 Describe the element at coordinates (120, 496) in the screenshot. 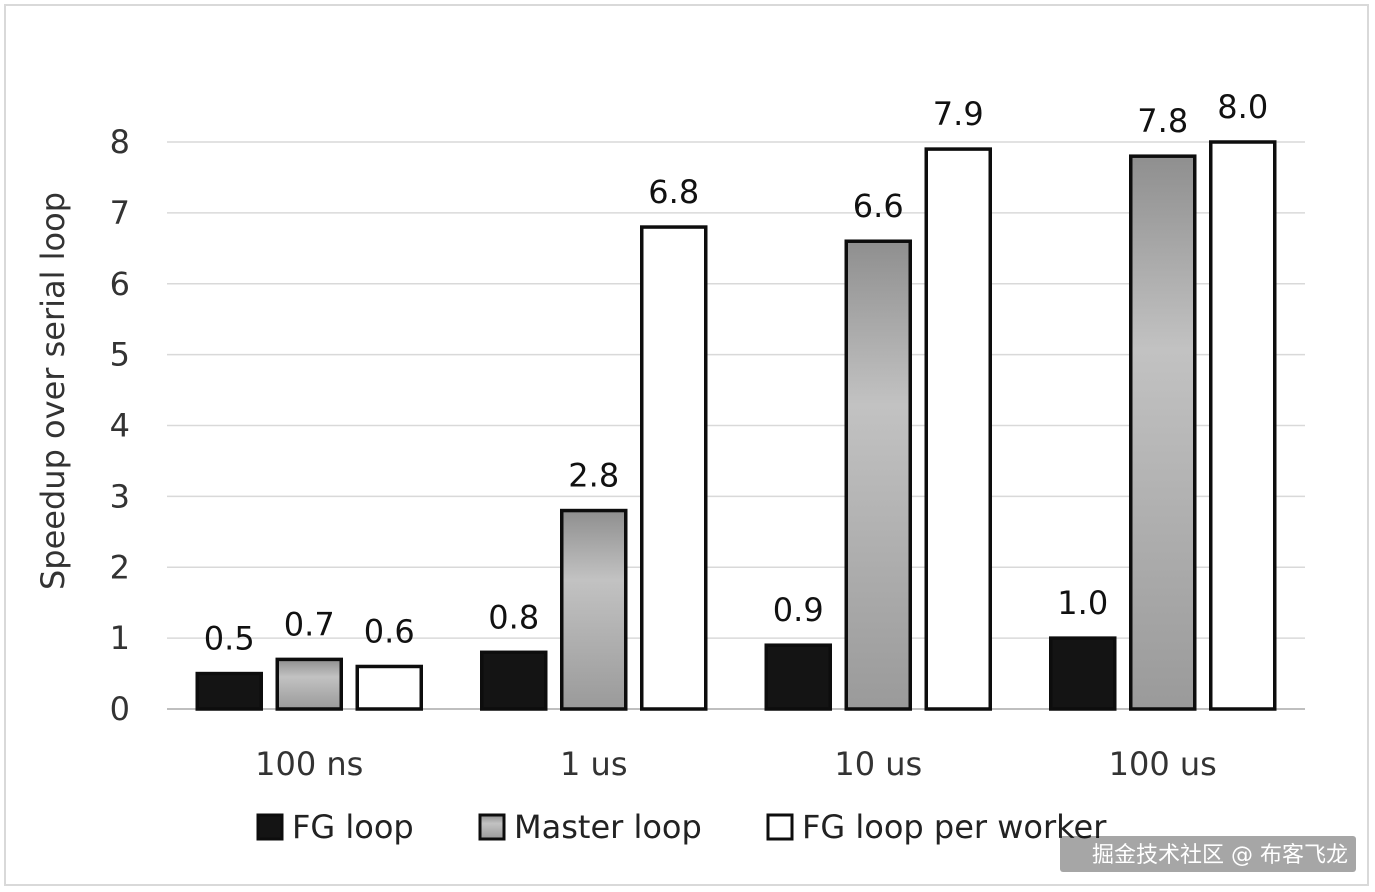

I see `y-tick-label: 3` at that location.